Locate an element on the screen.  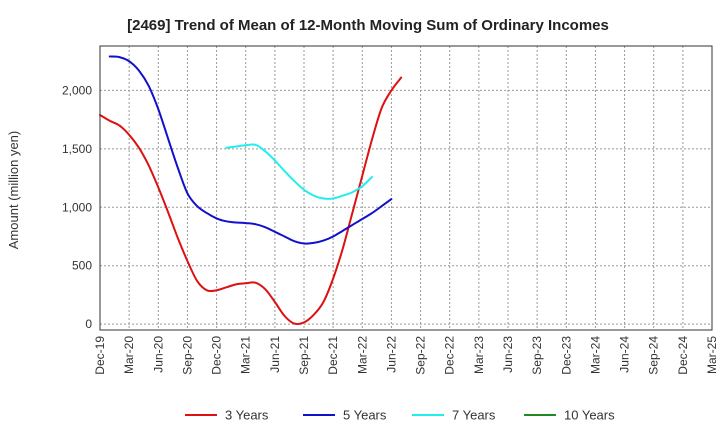
x-tick-label: Mar-23 is located at coordinates (479, 355).